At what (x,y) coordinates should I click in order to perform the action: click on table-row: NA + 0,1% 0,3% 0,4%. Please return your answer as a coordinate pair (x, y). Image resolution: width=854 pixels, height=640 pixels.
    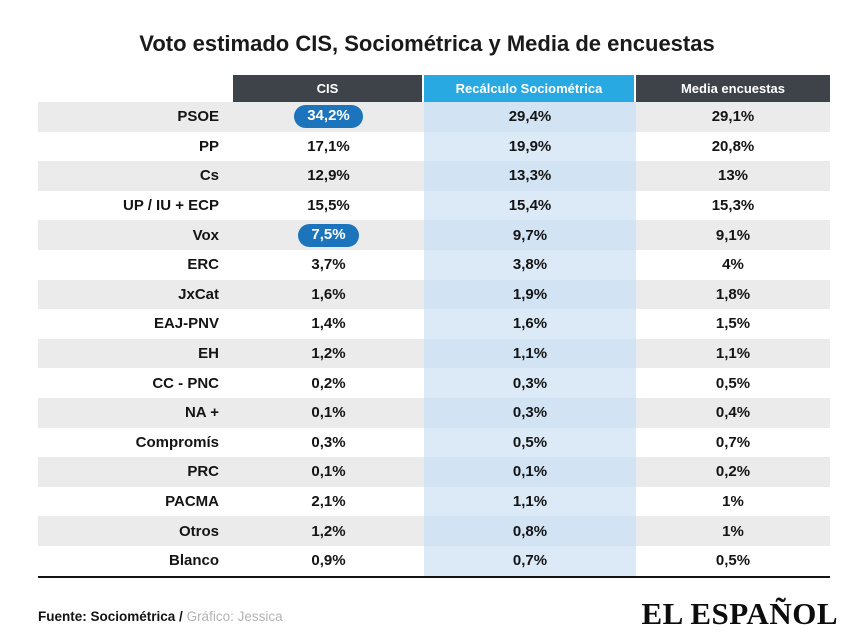
    Looking at the image, I should click on (434, 412).